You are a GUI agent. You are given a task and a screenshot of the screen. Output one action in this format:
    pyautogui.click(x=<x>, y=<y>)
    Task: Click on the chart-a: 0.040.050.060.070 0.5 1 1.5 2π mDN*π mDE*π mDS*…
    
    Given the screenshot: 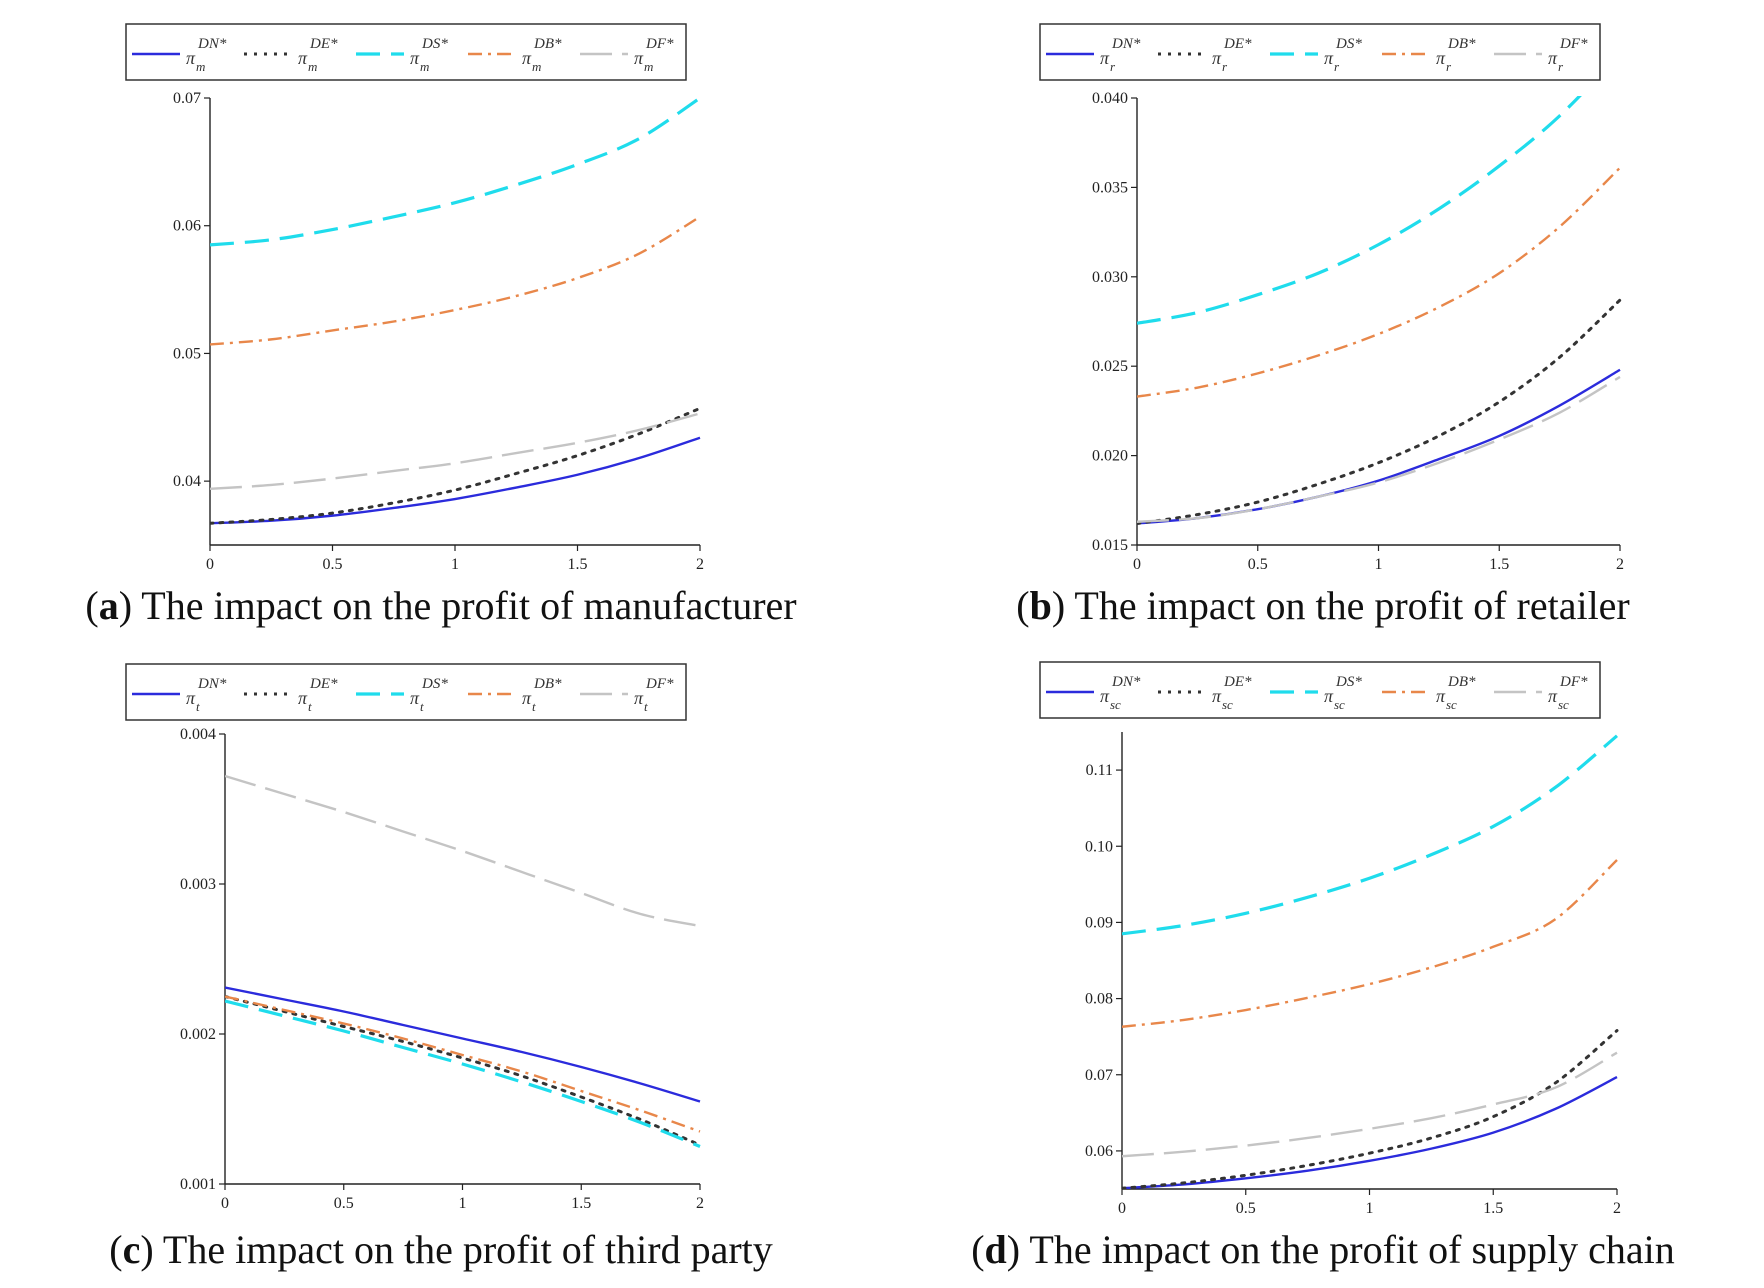 What is the action you would take?
    pyautogui.click(x=414, y=298)
    